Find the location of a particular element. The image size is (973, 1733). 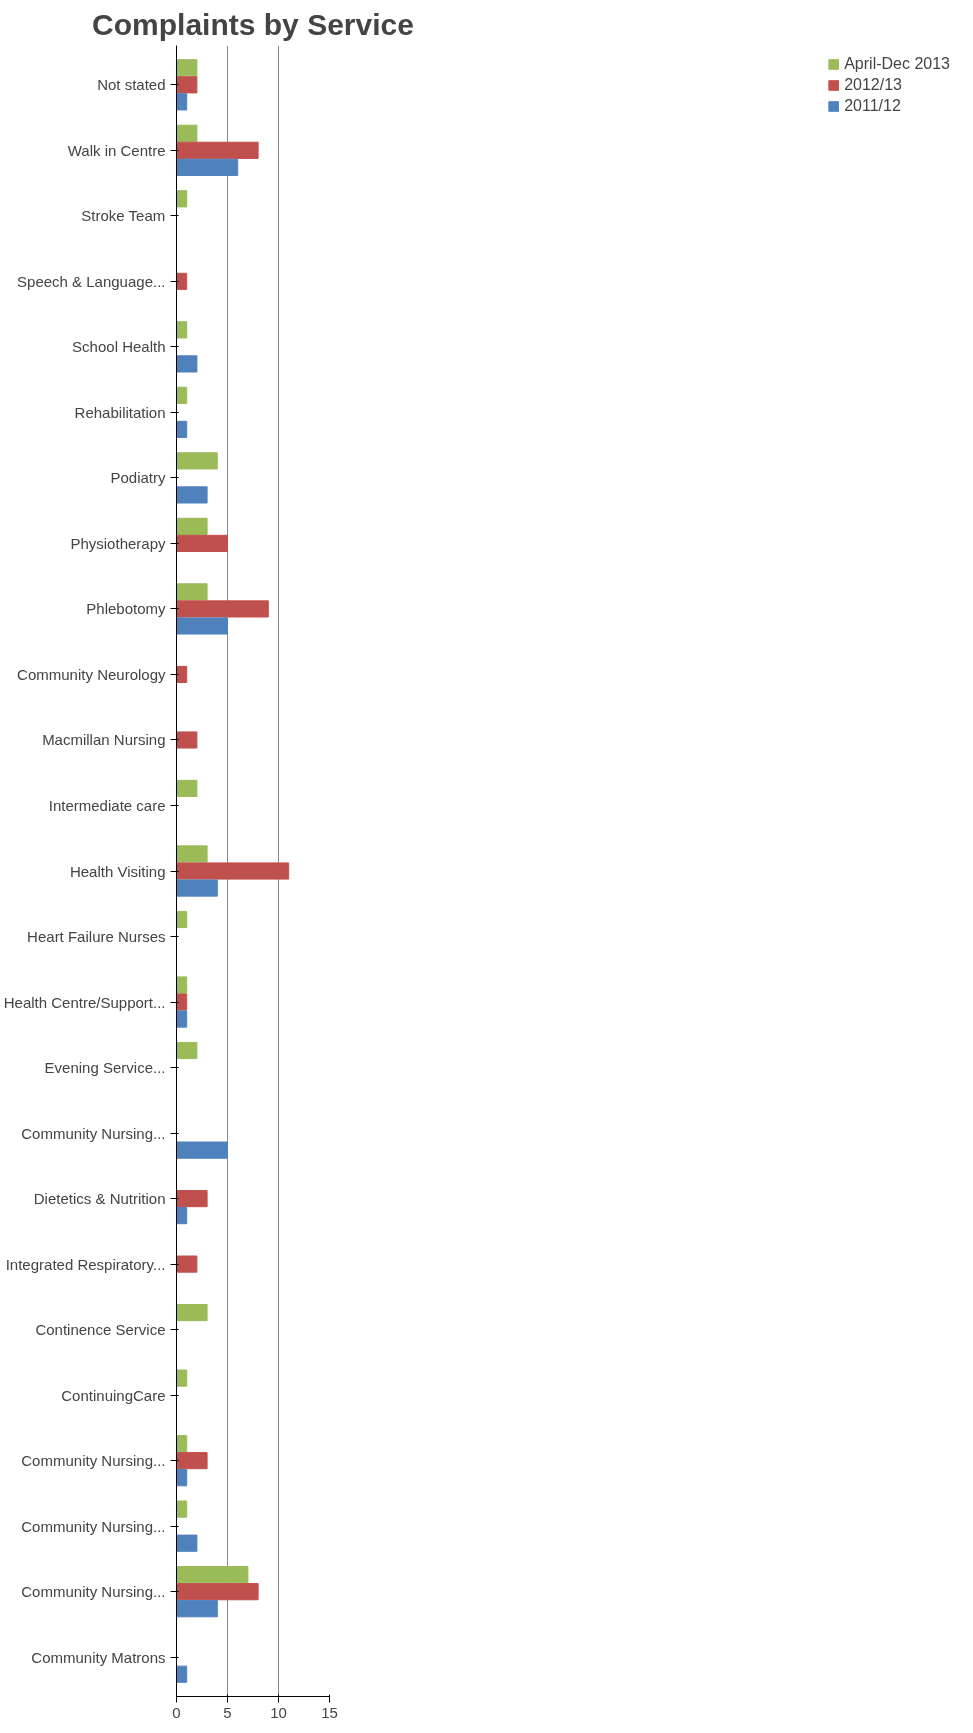

y-tick-label: School Health is located at coordinates (119, 347).